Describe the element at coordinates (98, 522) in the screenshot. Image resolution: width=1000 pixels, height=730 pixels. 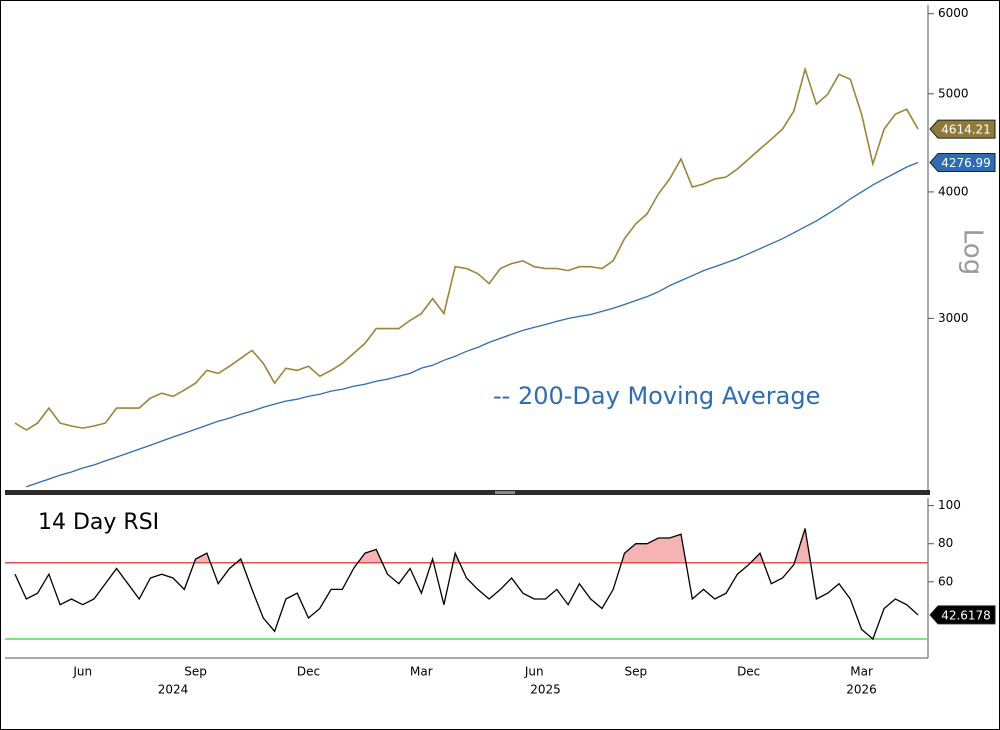
I see `rsi-title: 14 Day RSI` at that location.